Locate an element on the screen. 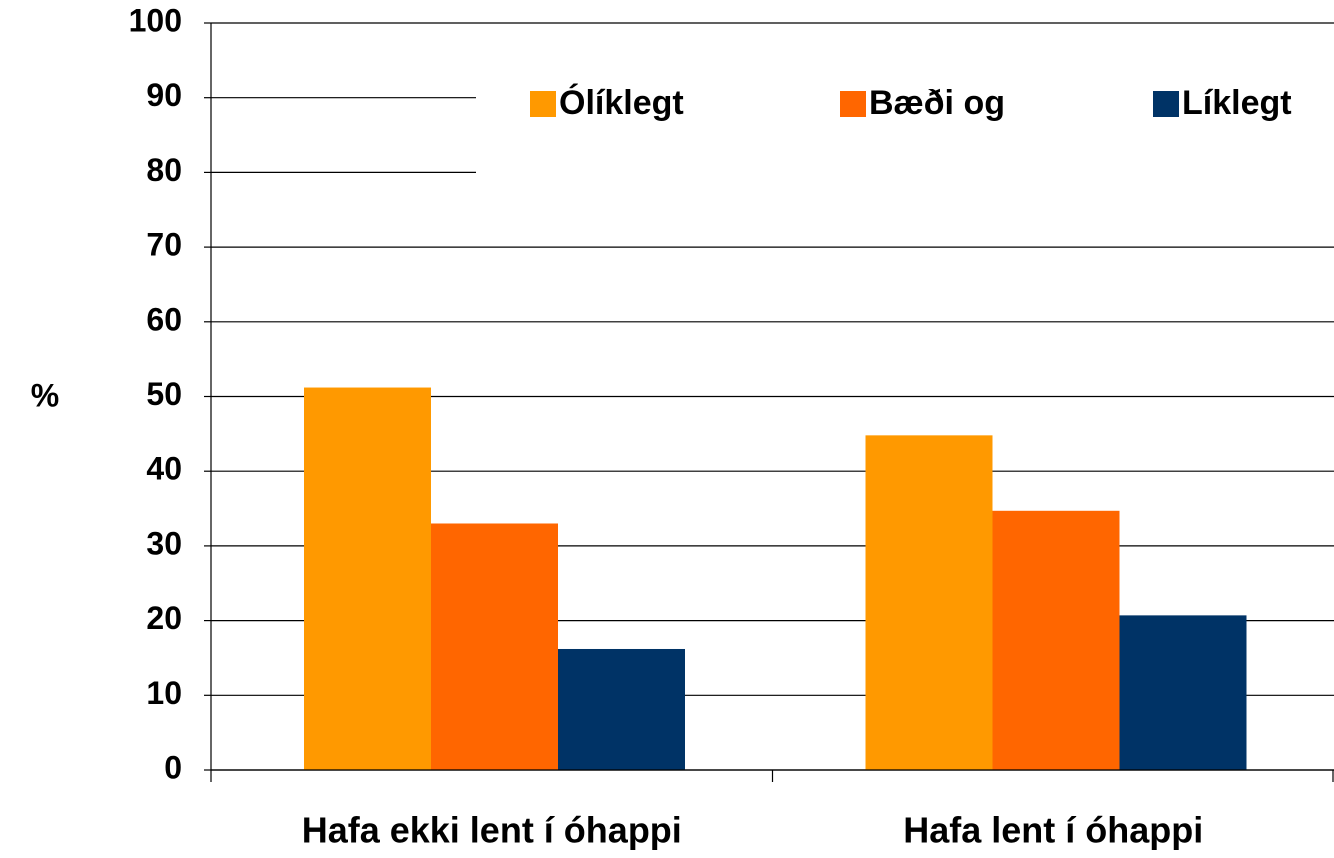 Image resolution: width=1334 pixels, height=858 pixels. legend-background is located at coordinates (905, 103).